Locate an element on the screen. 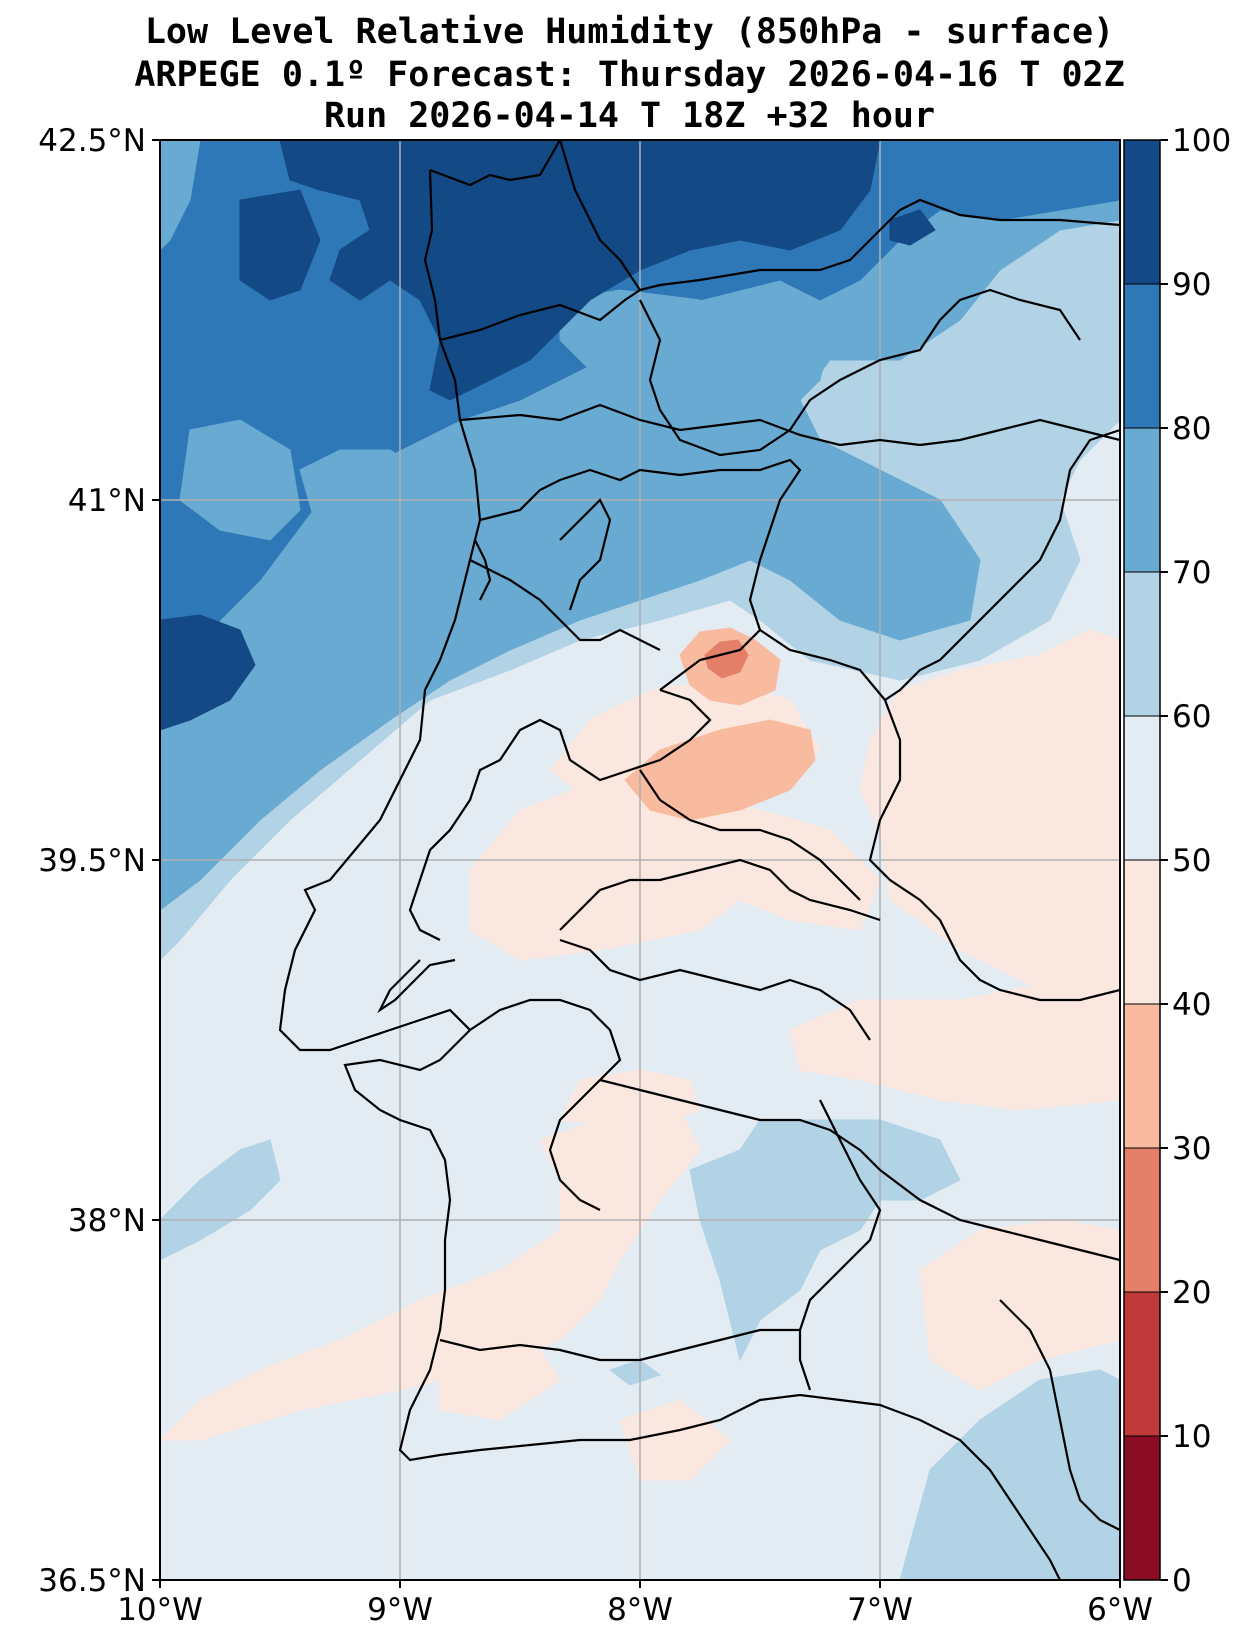 Image resolution: width=1259 pixels, height=1646 pixels. lat-tick: 38°N is located at coordinates (114, 1221).